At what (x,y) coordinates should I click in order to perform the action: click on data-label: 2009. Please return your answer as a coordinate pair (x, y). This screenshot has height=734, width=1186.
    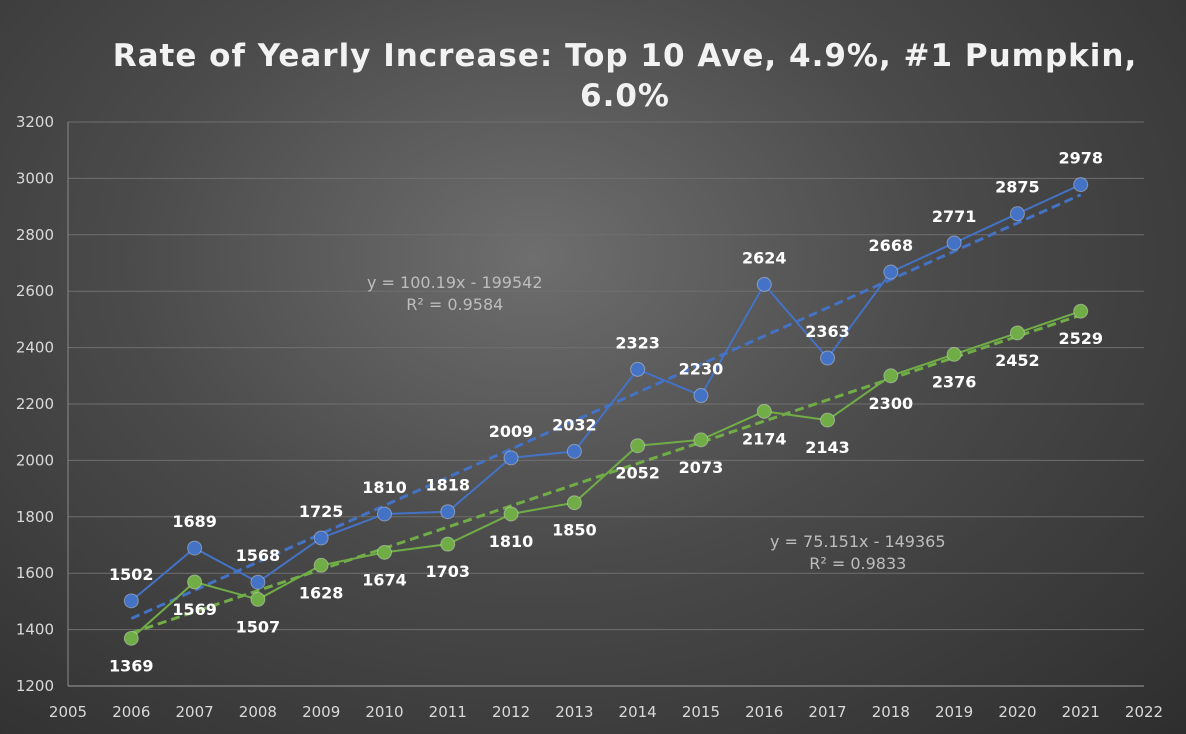
    Looking at the image, I should click on (511, 431).